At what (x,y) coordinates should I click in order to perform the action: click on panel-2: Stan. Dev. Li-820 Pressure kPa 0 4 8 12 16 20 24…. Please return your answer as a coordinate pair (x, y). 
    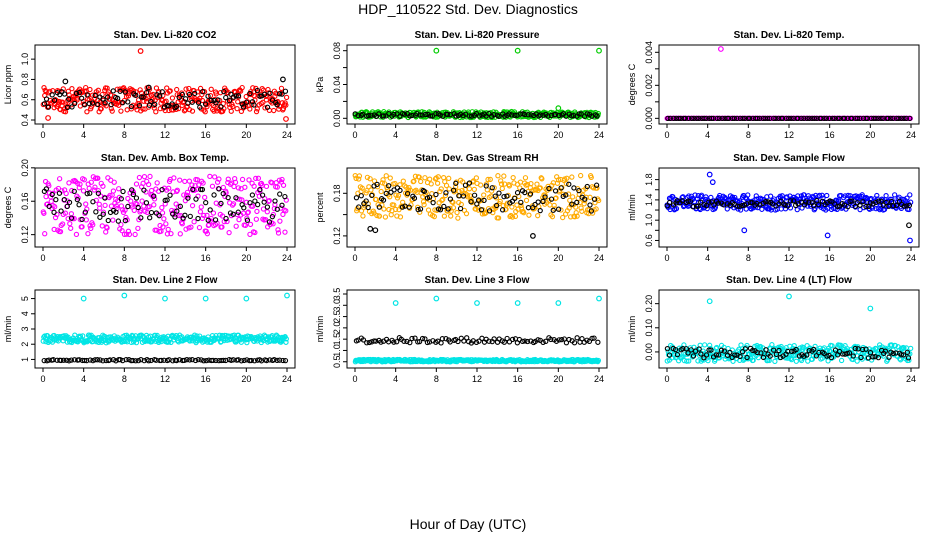
    Looking at the image, I should click on (461, 85).